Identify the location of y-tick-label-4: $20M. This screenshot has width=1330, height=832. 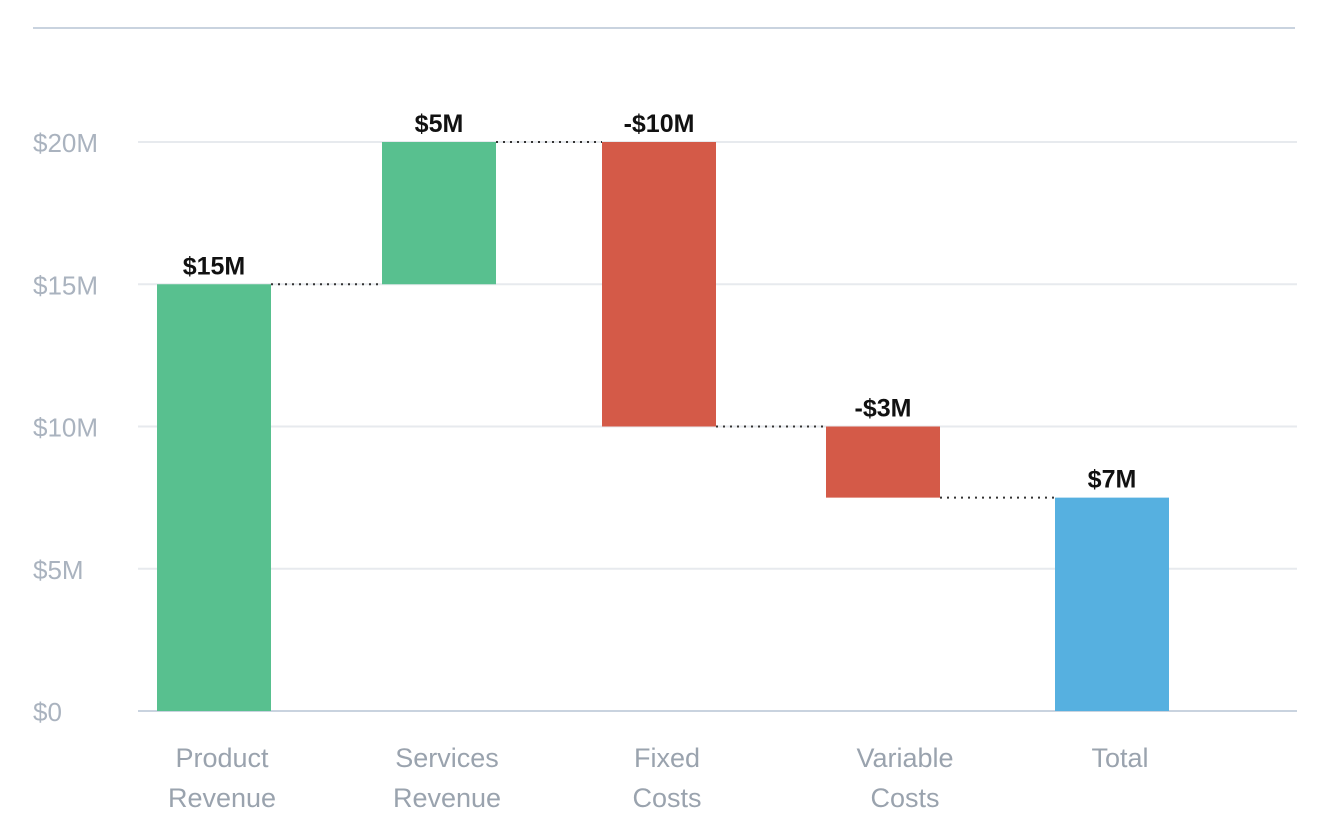
(65, 143).